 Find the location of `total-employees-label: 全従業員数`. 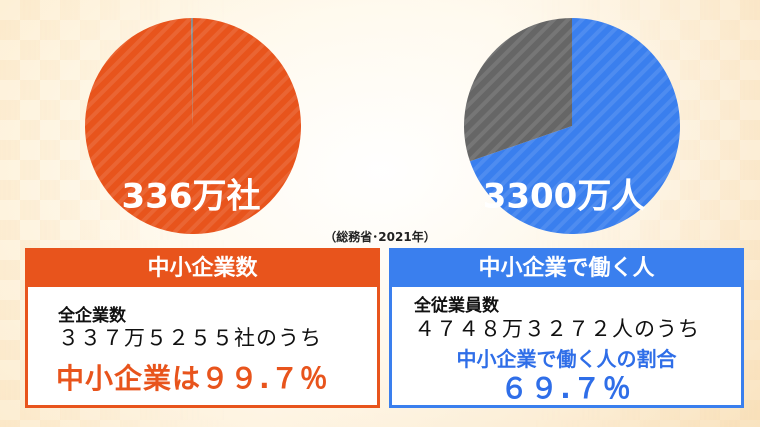

total-employees-label: 全従業員数 is located at coordinates (456, 306).